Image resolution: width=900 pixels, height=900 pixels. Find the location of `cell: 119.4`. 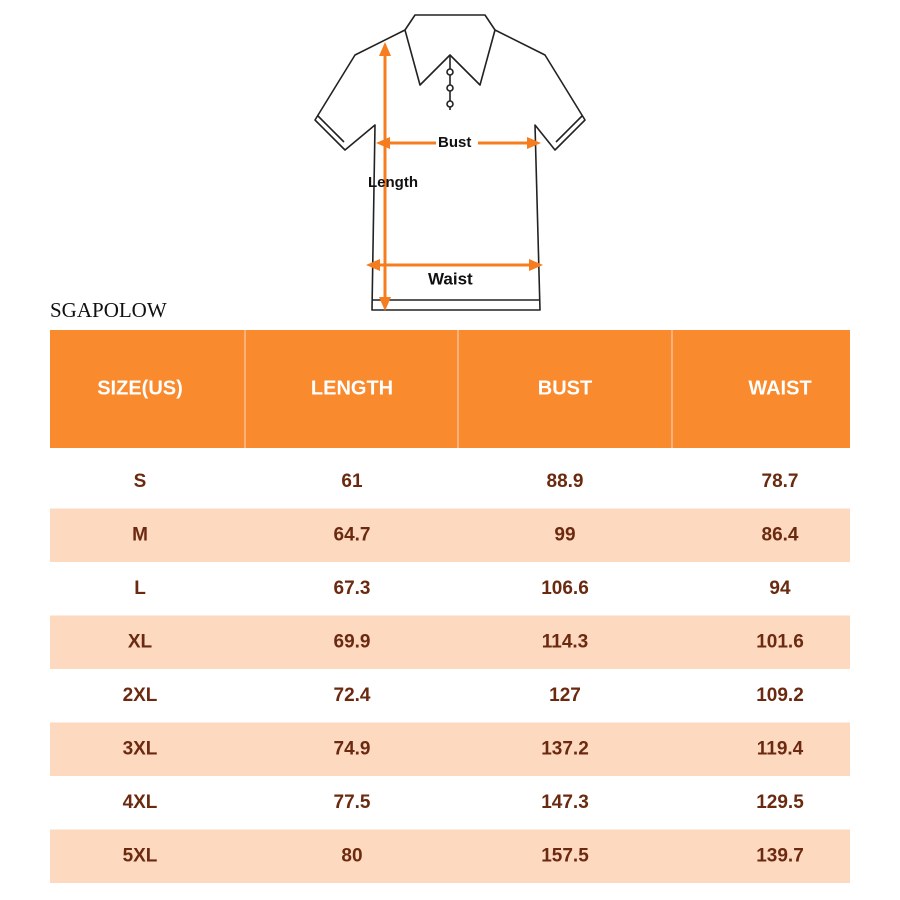

cell: 119.4 is located at coordinates (780, 748).